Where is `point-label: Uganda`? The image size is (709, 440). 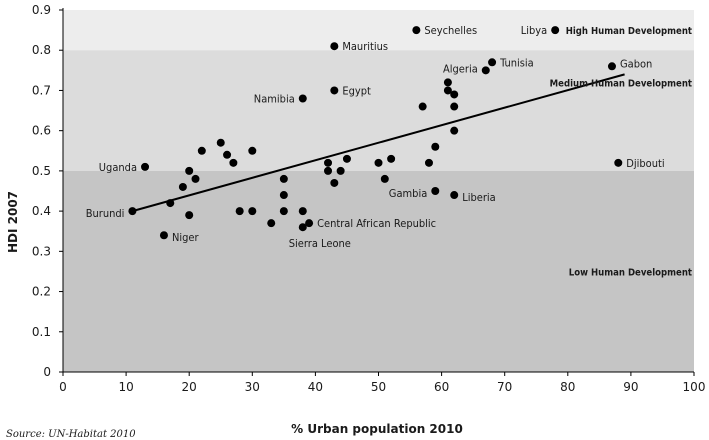 point-label: Uganda is located at coordinates (118, 167).